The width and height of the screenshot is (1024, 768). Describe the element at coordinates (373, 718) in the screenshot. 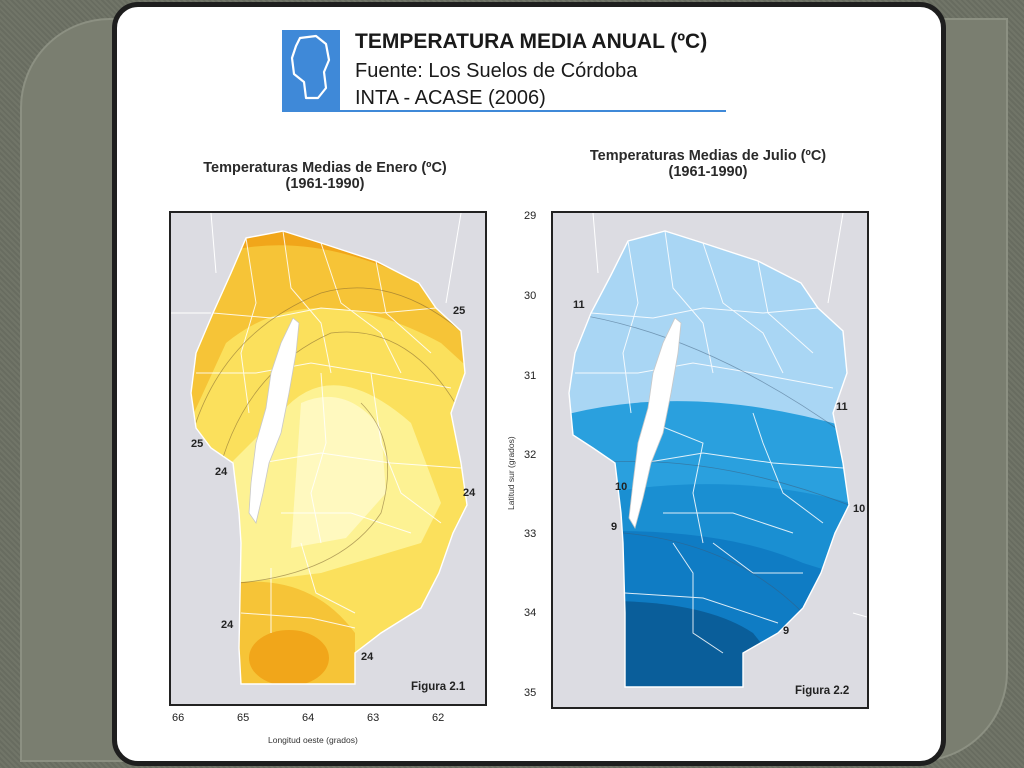

I see `x-axis-tick: 63` at that location.